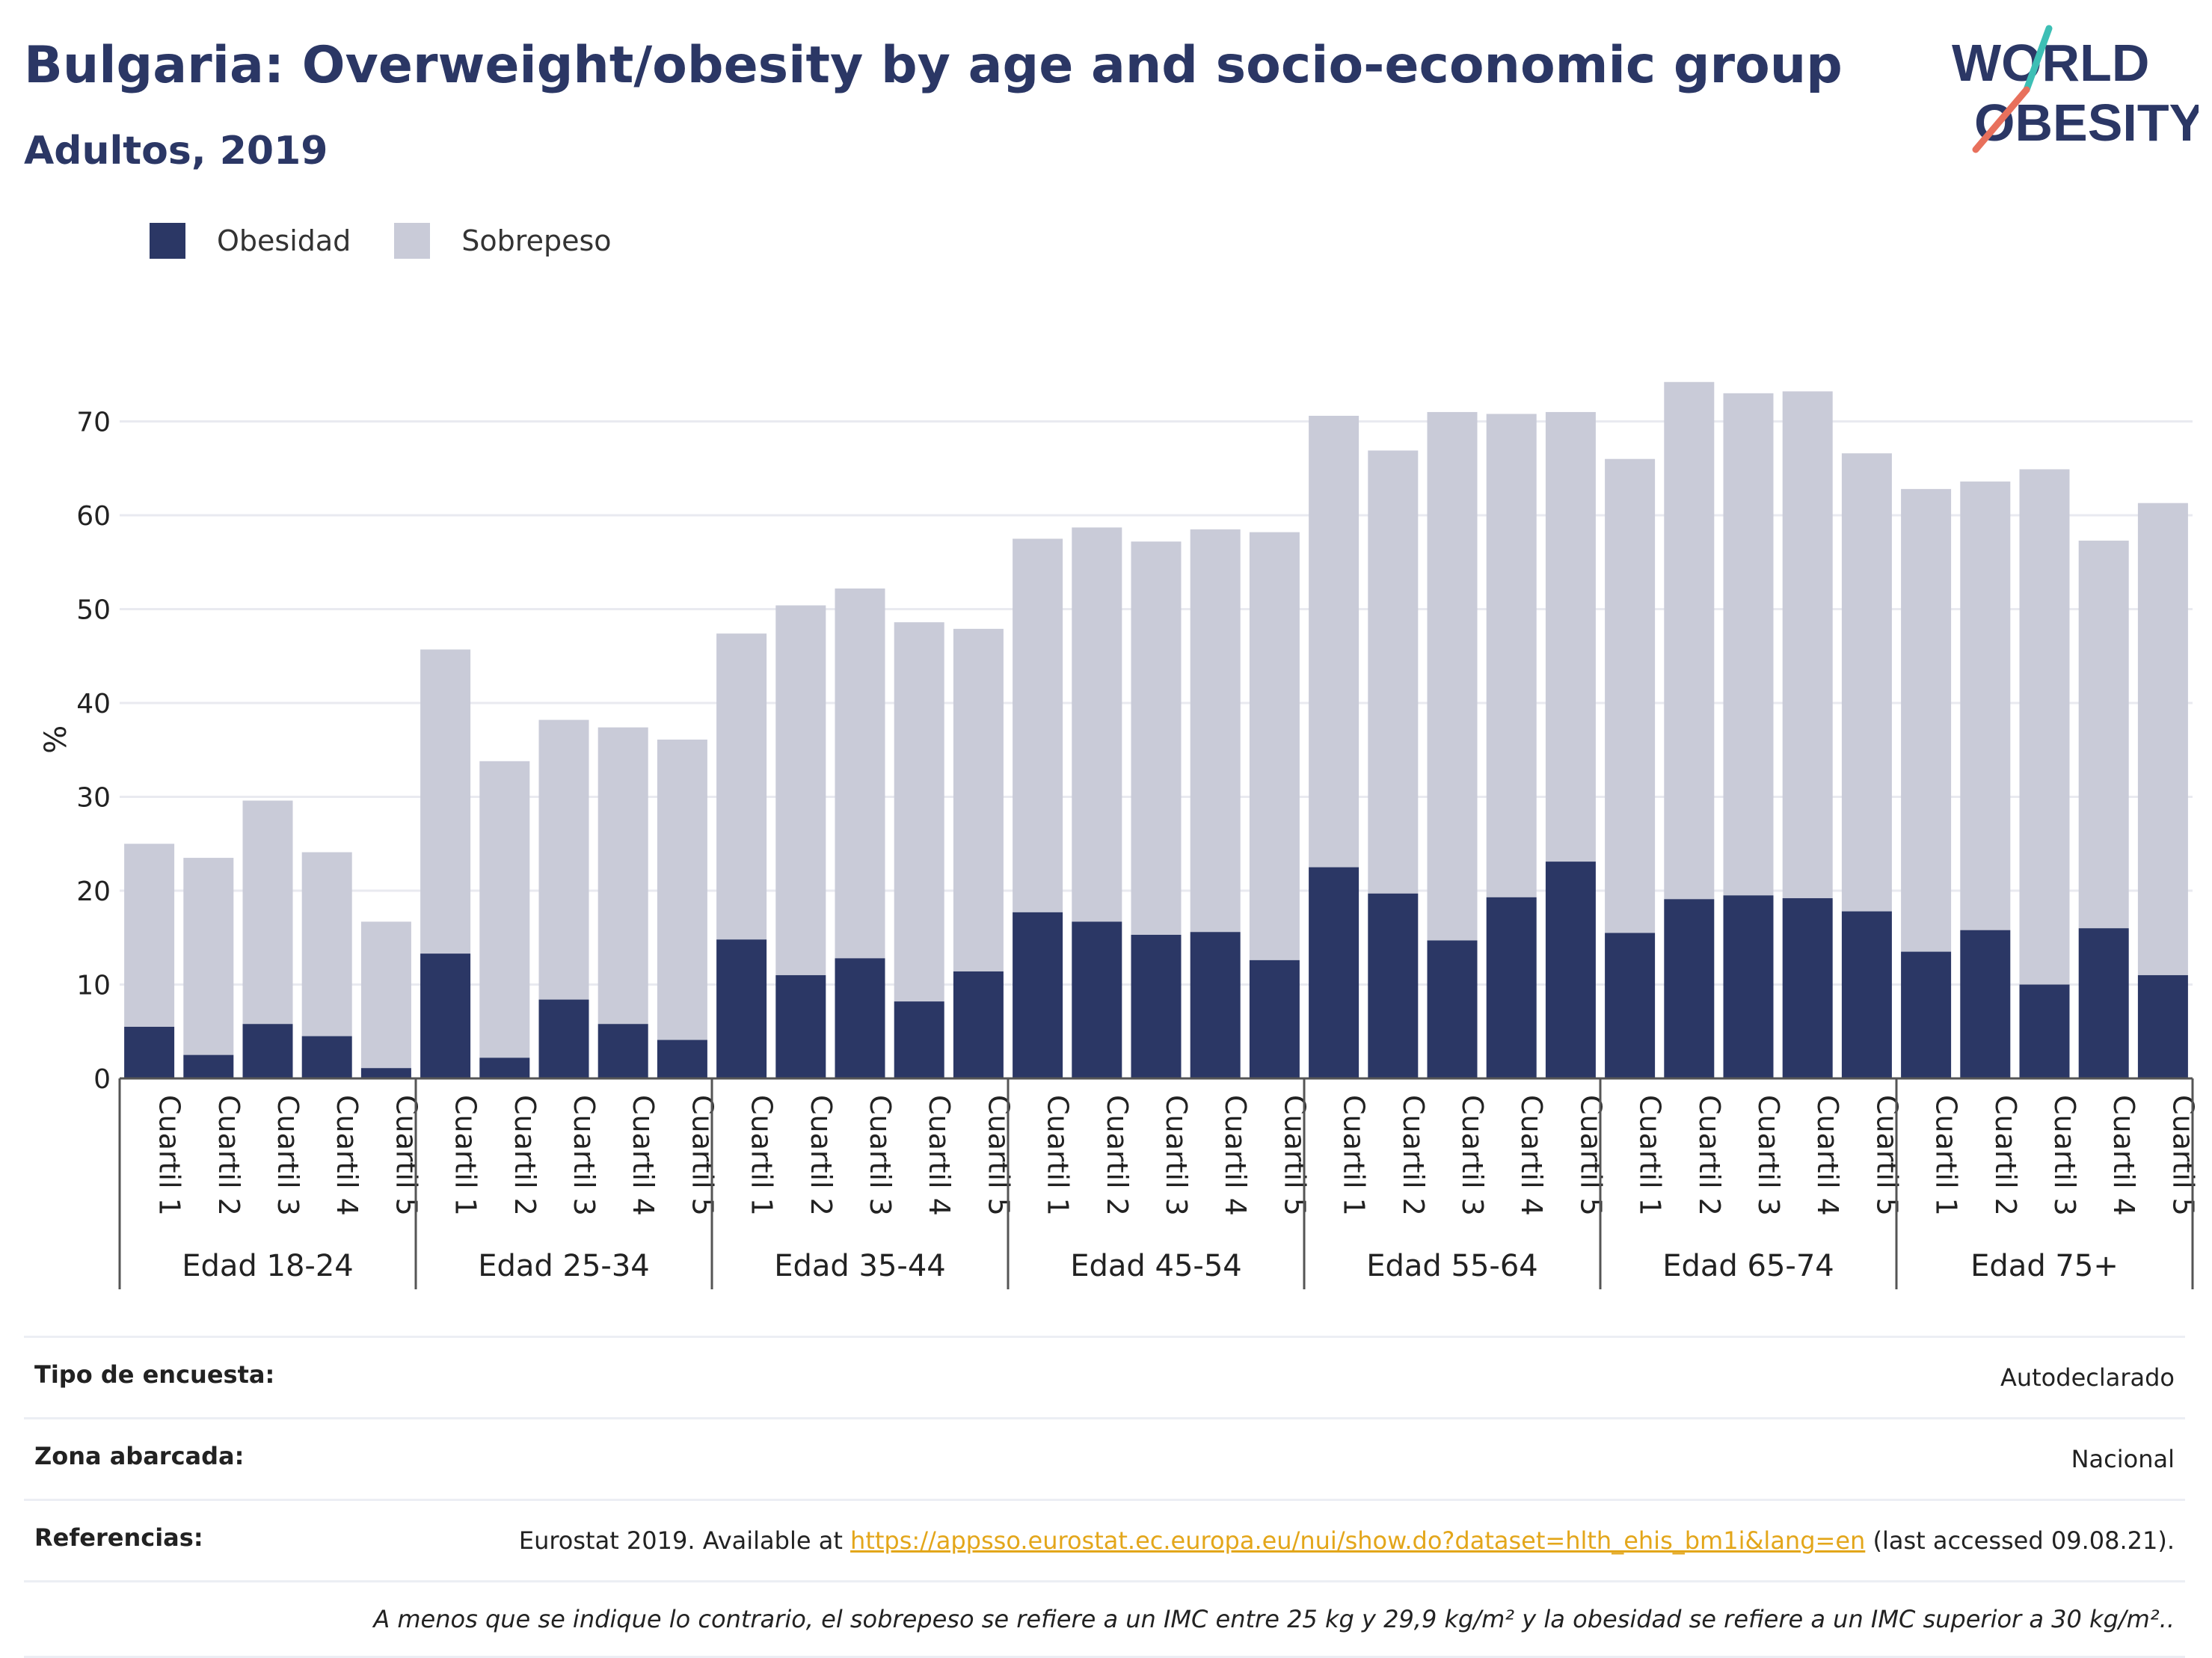  I want to click on legend-item-overweight: Sobrepeso, so click(503, 241).